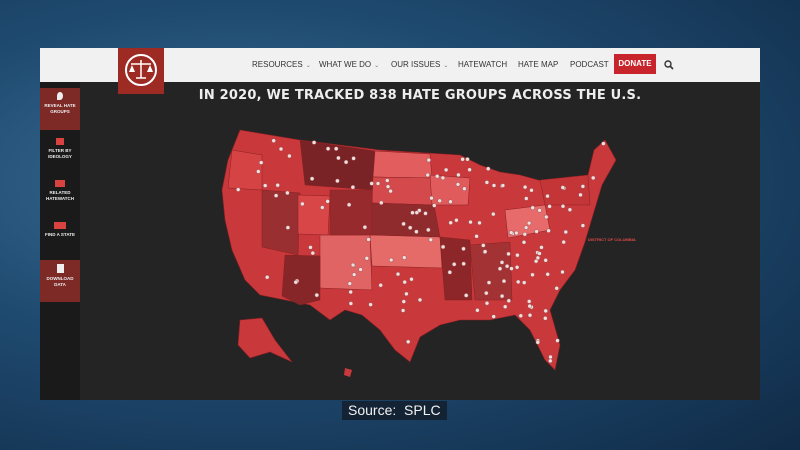 This screenshot has width=800, height=450. I want to click on donate-button: DONATE, so click(635, 64).